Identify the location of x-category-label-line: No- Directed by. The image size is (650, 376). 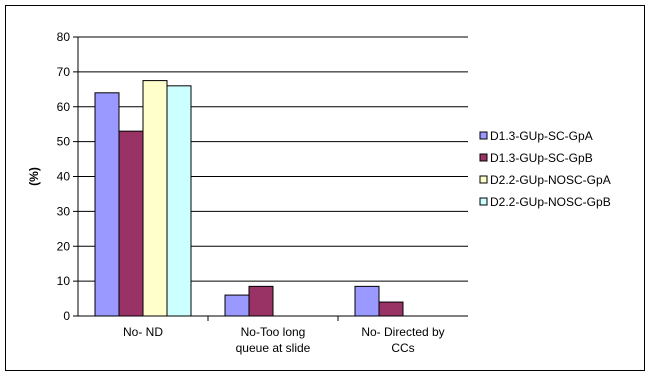
(402, 332).